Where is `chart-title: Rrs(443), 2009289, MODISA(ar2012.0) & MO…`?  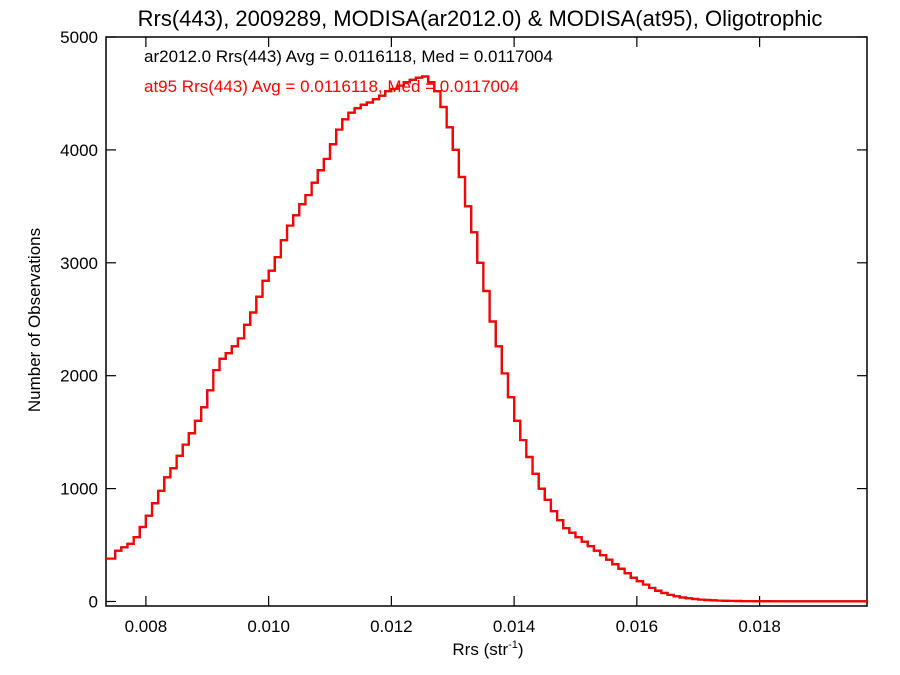
chart-title: Rrs(443), 2009289, MODISA(ar2012.0) & MO… is located at coordinates (480, 18).